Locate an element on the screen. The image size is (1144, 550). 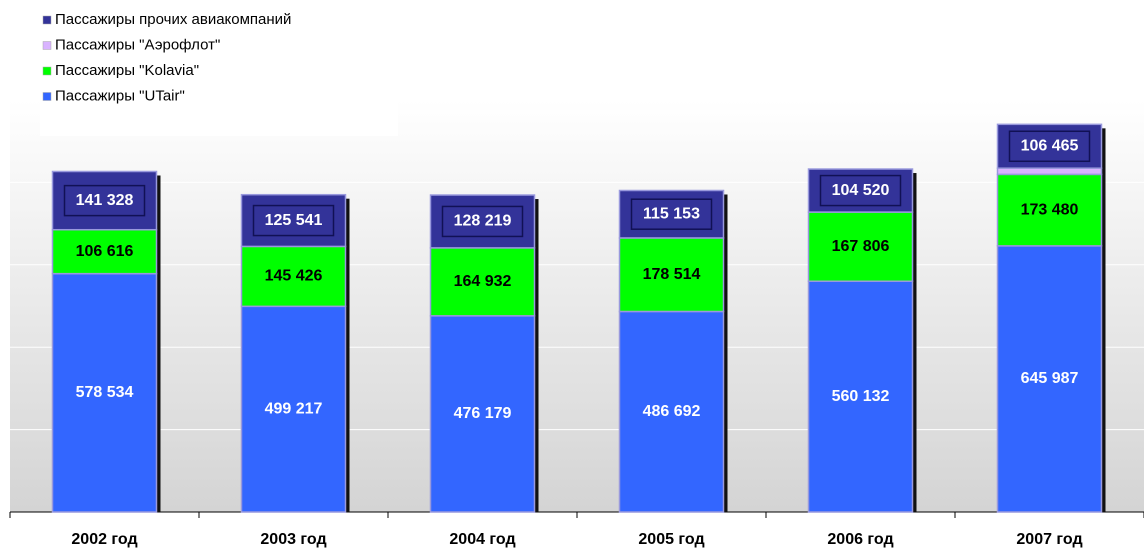
data-label: 115 153 is located at coordinates (671, 213).